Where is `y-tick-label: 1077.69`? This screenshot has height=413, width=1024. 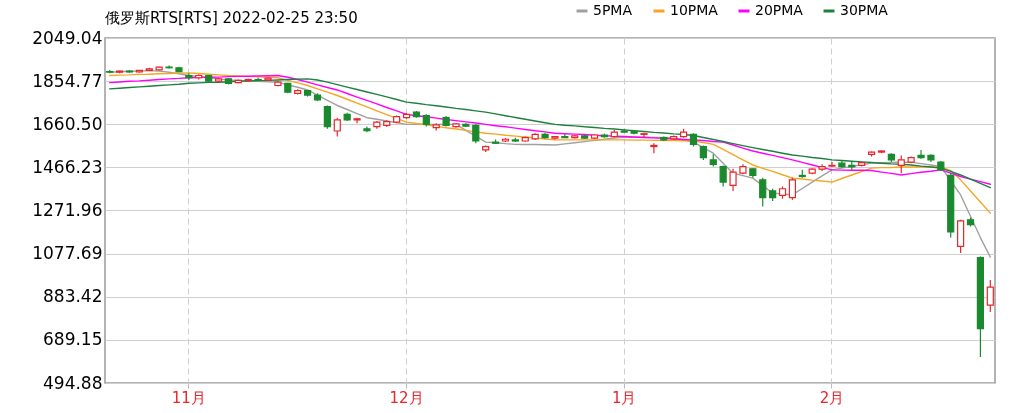
y-tick-label: 1077.69 is located at coordinates (67, 253).